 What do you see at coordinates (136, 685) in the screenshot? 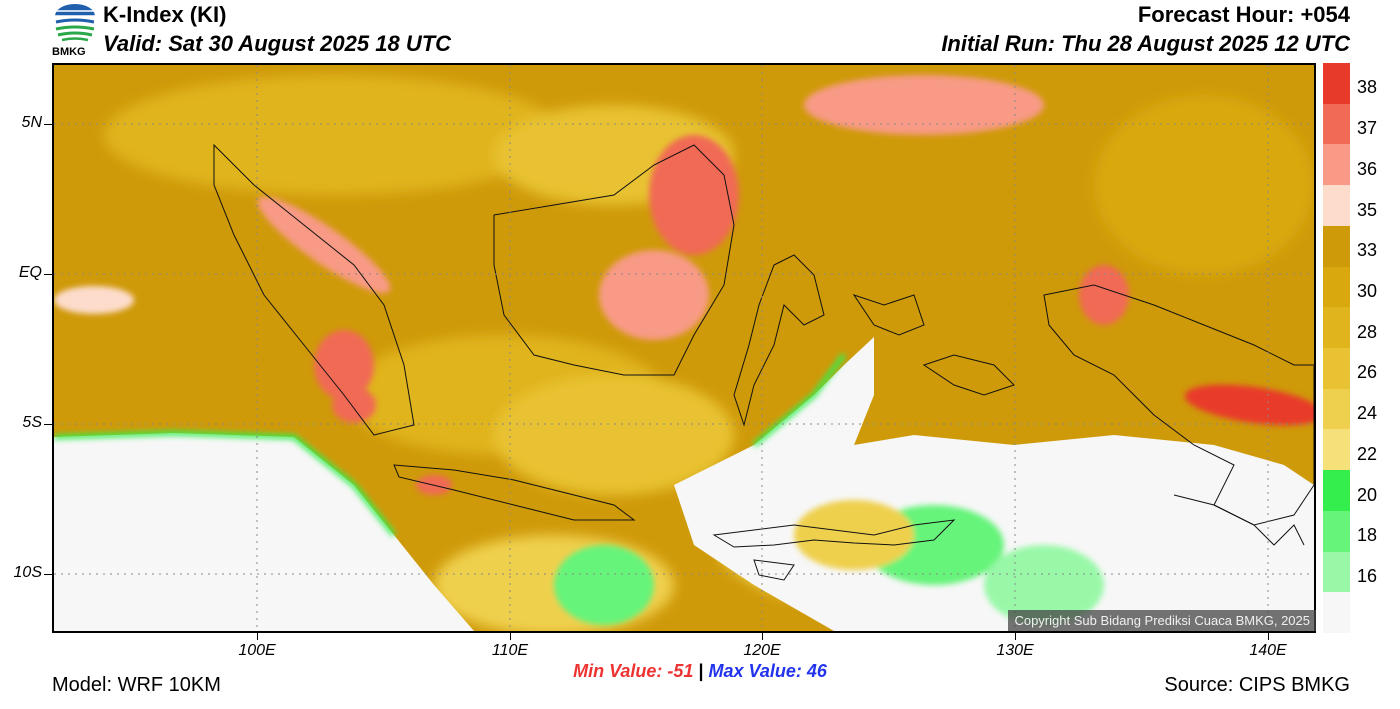
I see `model-label: Model: WRF 10KM` at bounding box center [136, 685].